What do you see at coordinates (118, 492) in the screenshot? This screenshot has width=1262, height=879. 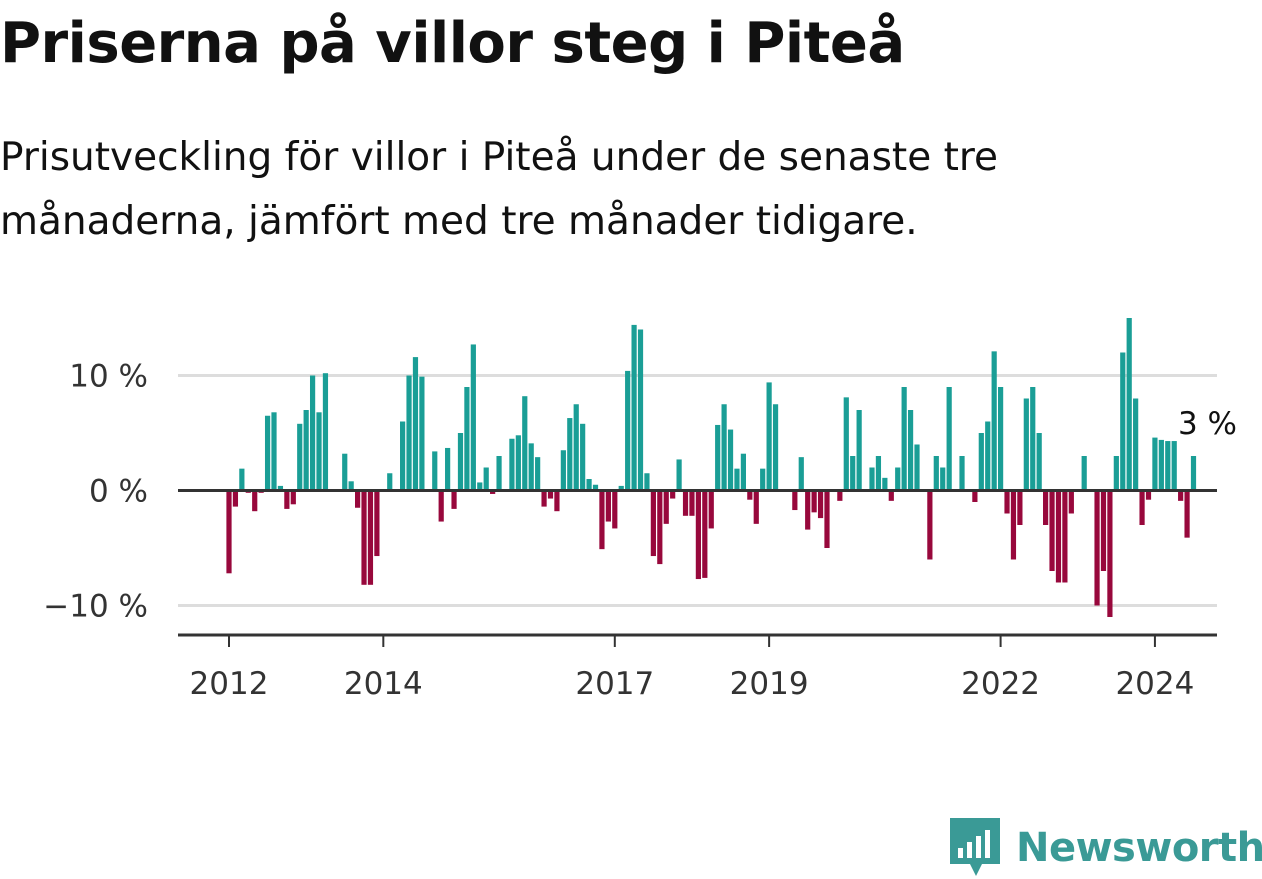 I see `y-tick-label: 0 %` at bounding box center [118, 492].